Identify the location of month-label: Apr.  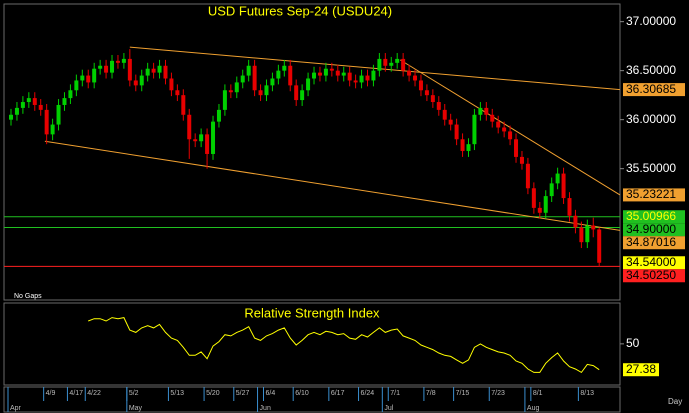
(16, 408).